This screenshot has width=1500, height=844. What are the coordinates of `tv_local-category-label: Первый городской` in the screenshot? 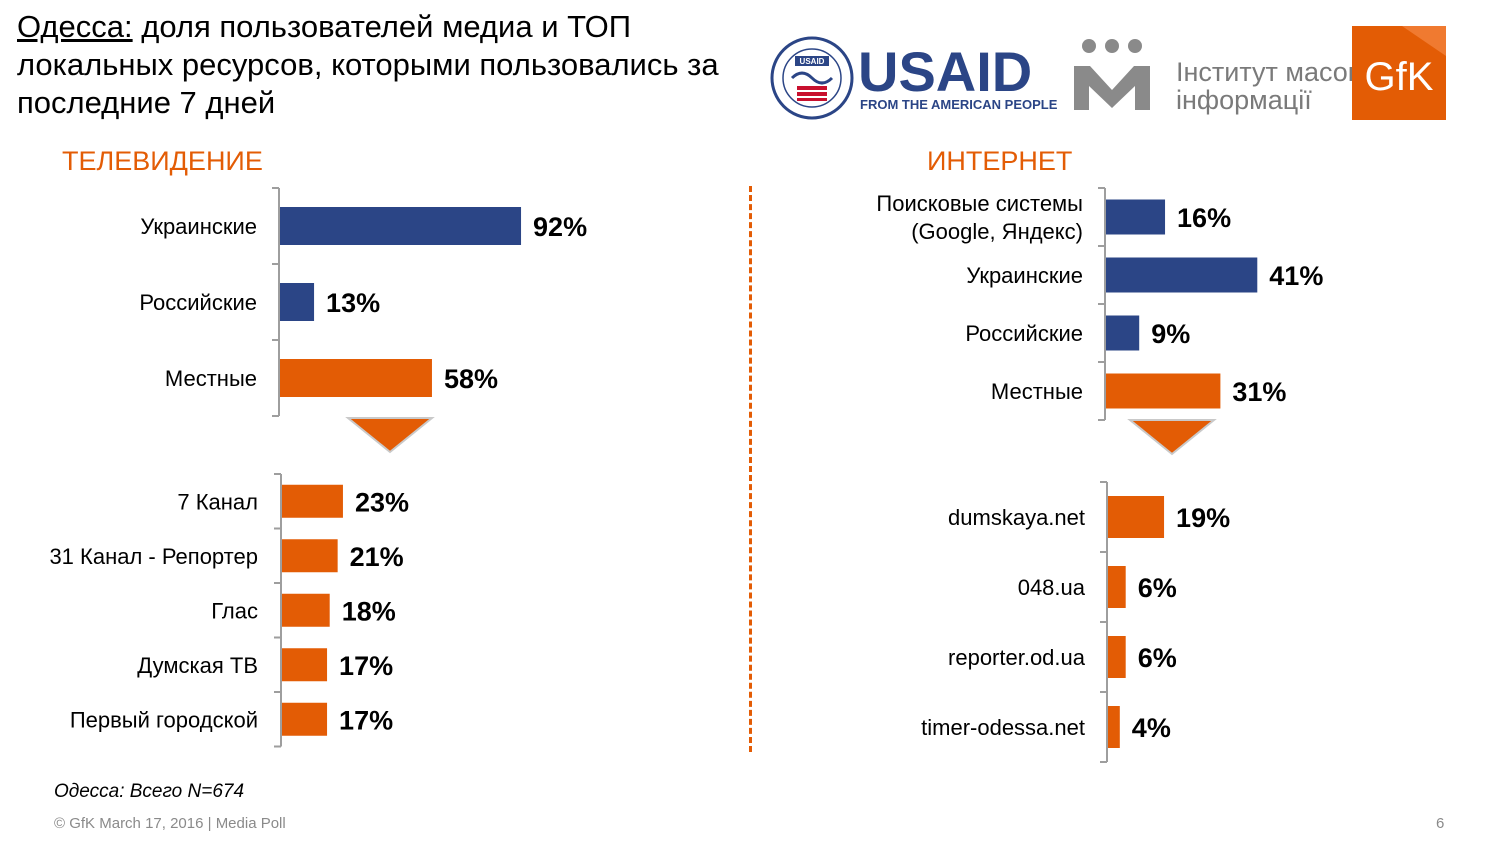 It's located at (164, 719).